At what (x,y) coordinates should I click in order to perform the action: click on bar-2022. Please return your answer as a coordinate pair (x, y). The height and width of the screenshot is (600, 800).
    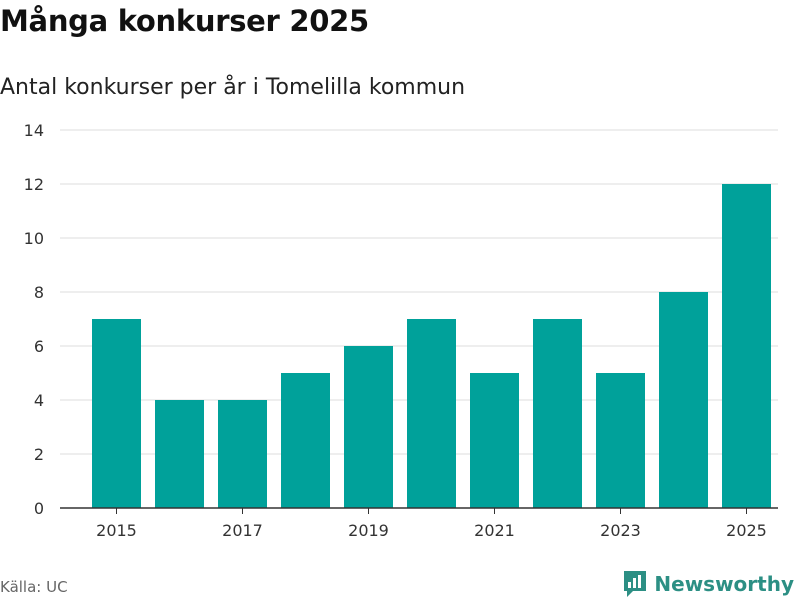
    Looking at the image, I should click on (557, 413).